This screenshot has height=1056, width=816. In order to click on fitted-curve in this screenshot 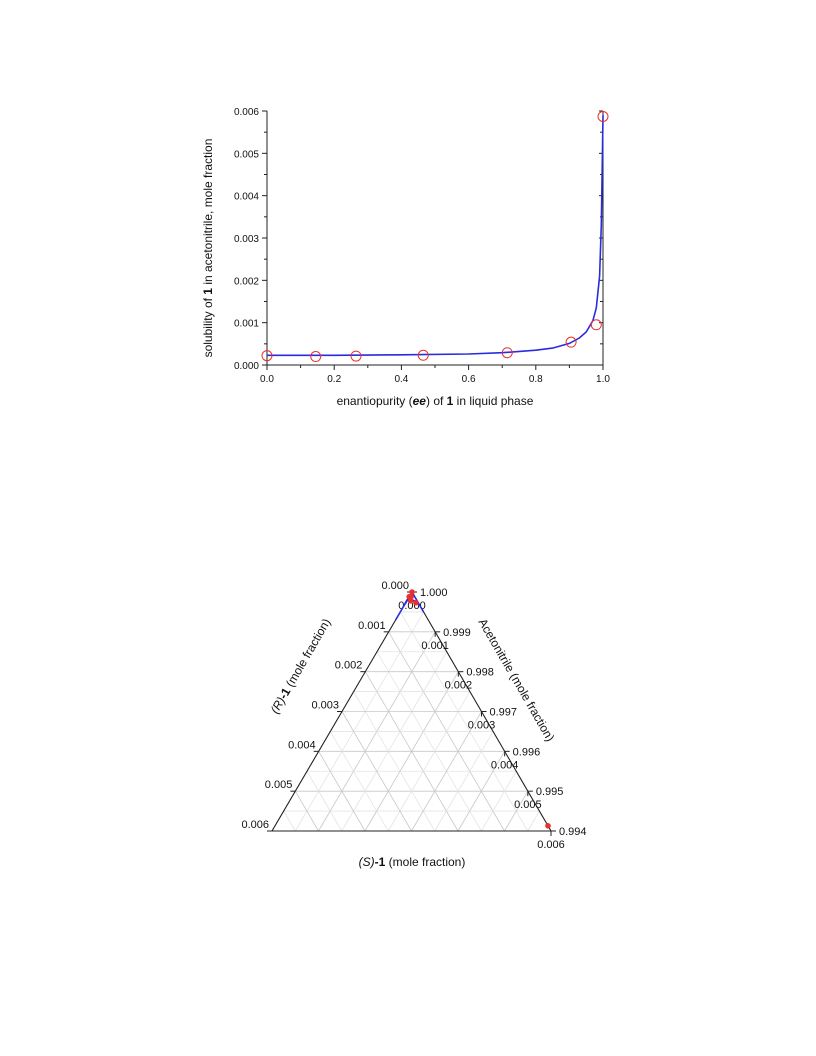, I will do `click(435, 236)`.